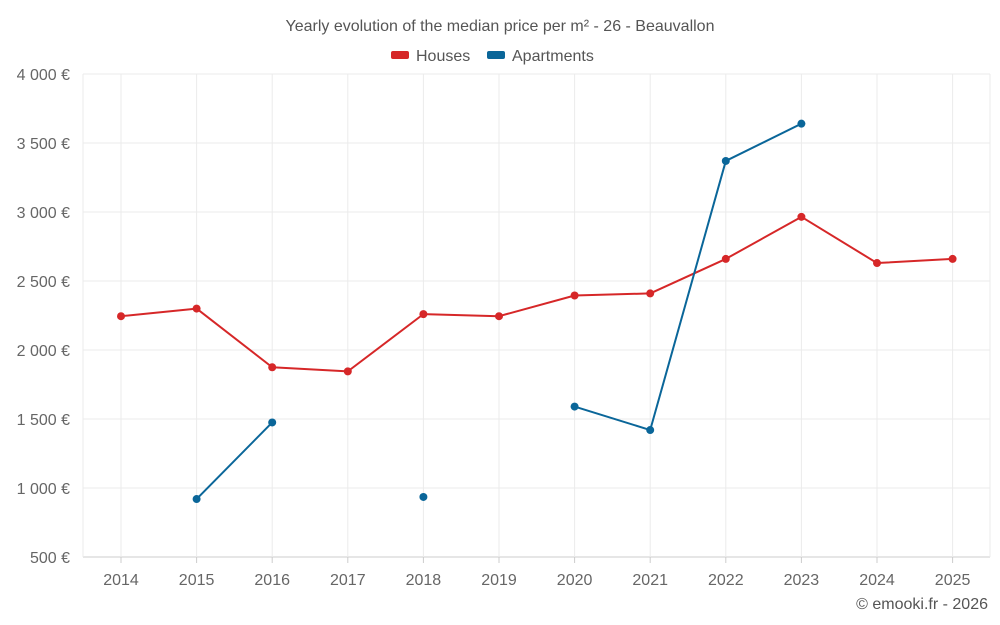 This screenshot has width=1000, height=625. Describe the element at coordinates (400, 55) in the screenshot. I see `legend-swatch-houses` at that location.